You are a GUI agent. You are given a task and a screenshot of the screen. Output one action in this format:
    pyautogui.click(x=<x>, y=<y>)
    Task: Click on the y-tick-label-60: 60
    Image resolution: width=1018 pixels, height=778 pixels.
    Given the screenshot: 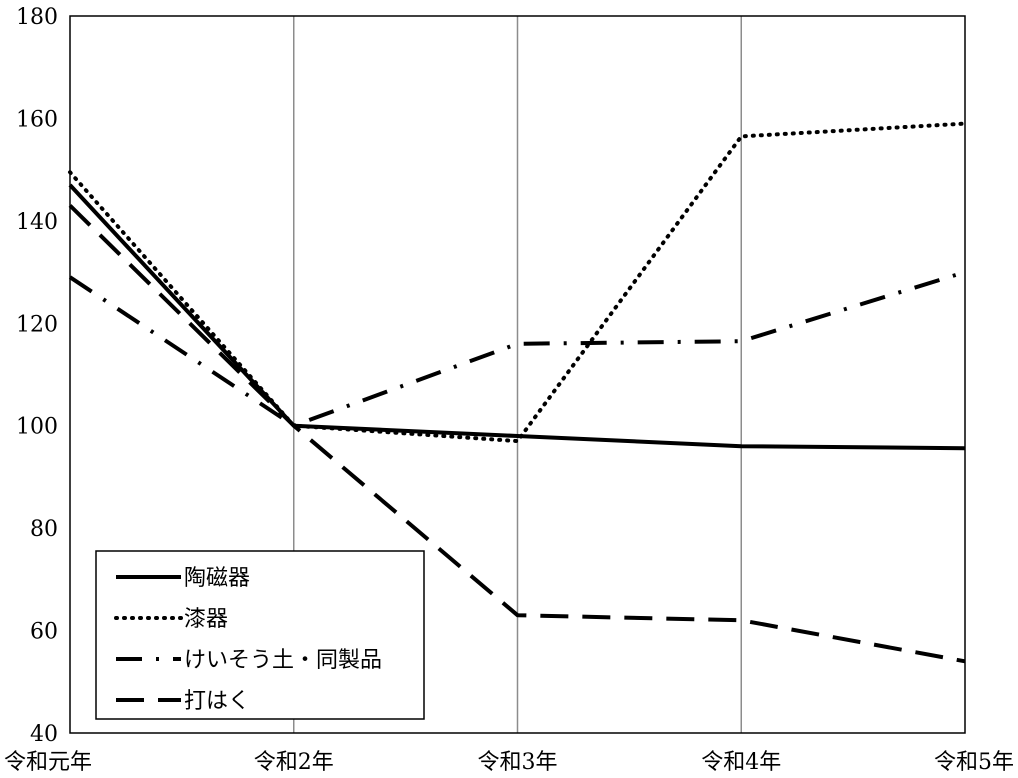 What is the action you would take?
    pyautogui.click(x=44, y=632)
    